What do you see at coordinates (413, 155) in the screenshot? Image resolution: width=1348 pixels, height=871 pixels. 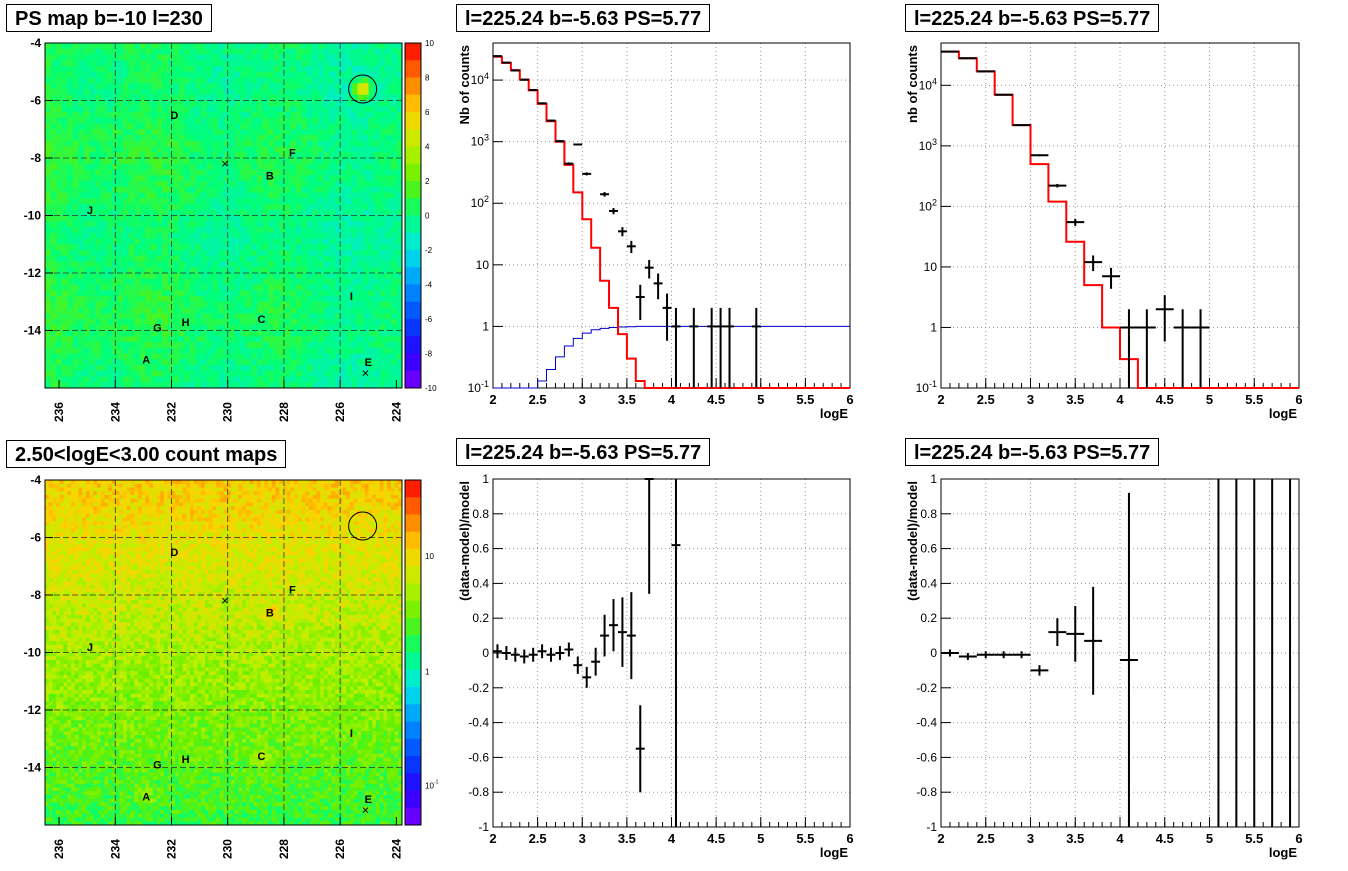 I see `ps-map-colorbar-bin` at bounding box center [413, 155].